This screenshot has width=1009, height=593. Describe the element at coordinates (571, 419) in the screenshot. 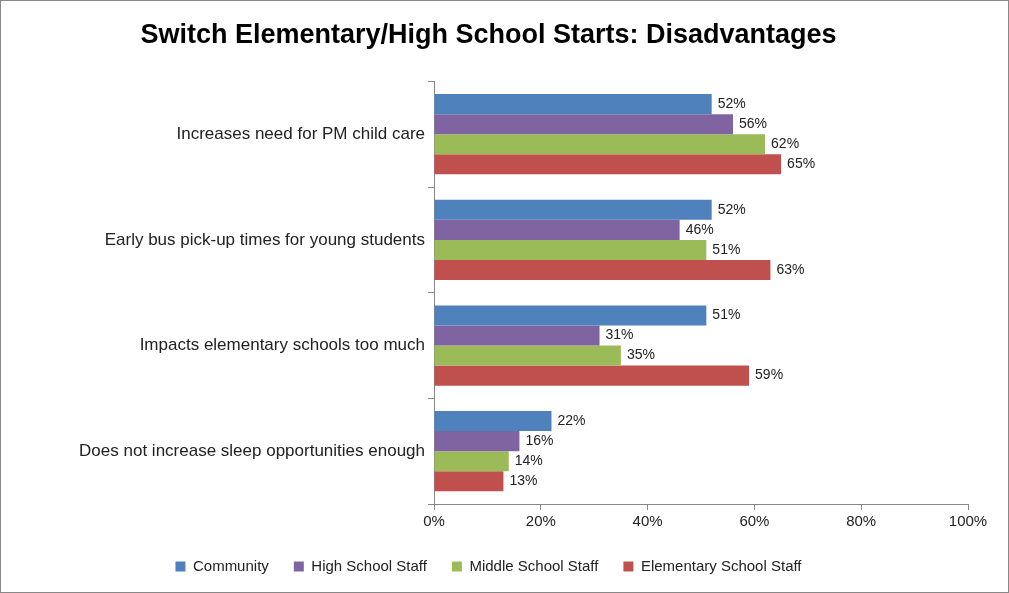

I see `data-label: 22%` at that location.